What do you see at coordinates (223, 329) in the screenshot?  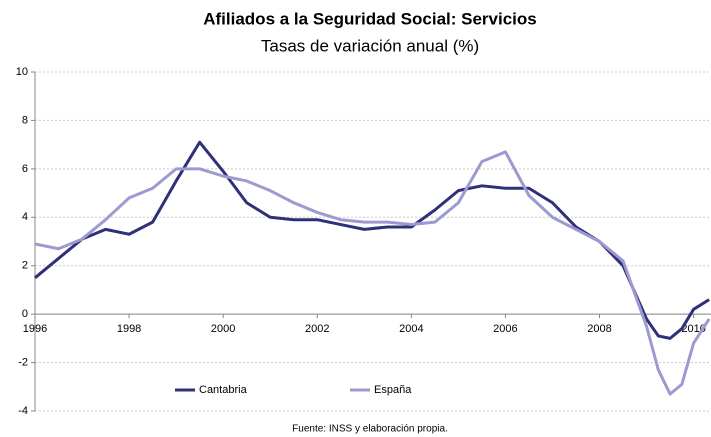 I see `x-tick-label: 2000` at bounding box center [223, 329].